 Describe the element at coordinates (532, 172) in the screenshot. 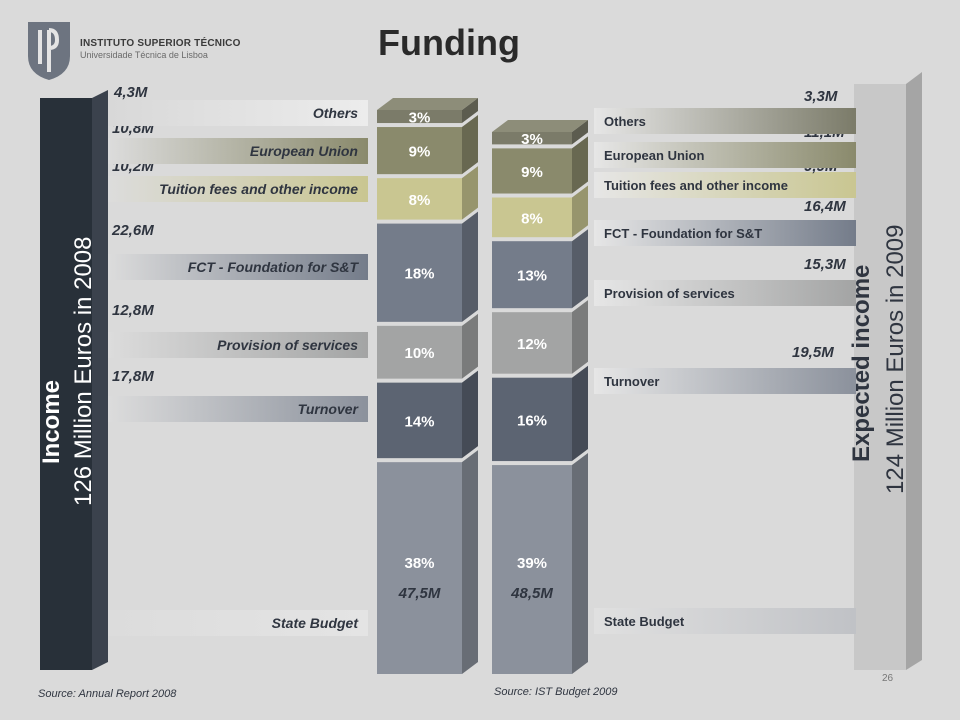

I see `bar-label-european-union-2009: 9%` at that location.